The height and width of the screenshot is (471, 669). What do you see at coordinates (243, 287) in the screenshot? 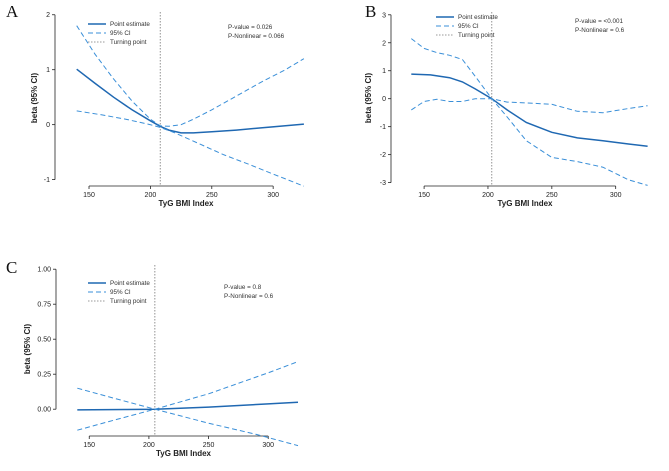
I see `p-value-text: P-value = 0.8` at bounding box center [243, 287].